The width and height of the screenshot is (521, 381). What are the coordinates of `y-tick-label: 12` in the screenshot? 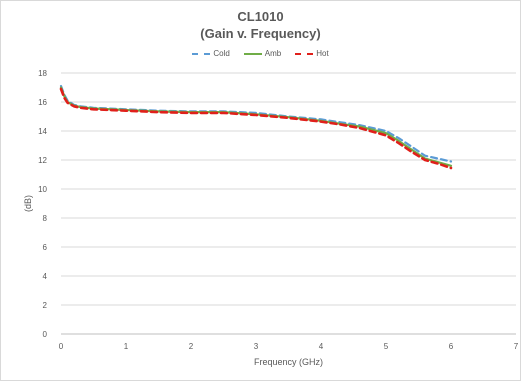 It's located at (42, 160).